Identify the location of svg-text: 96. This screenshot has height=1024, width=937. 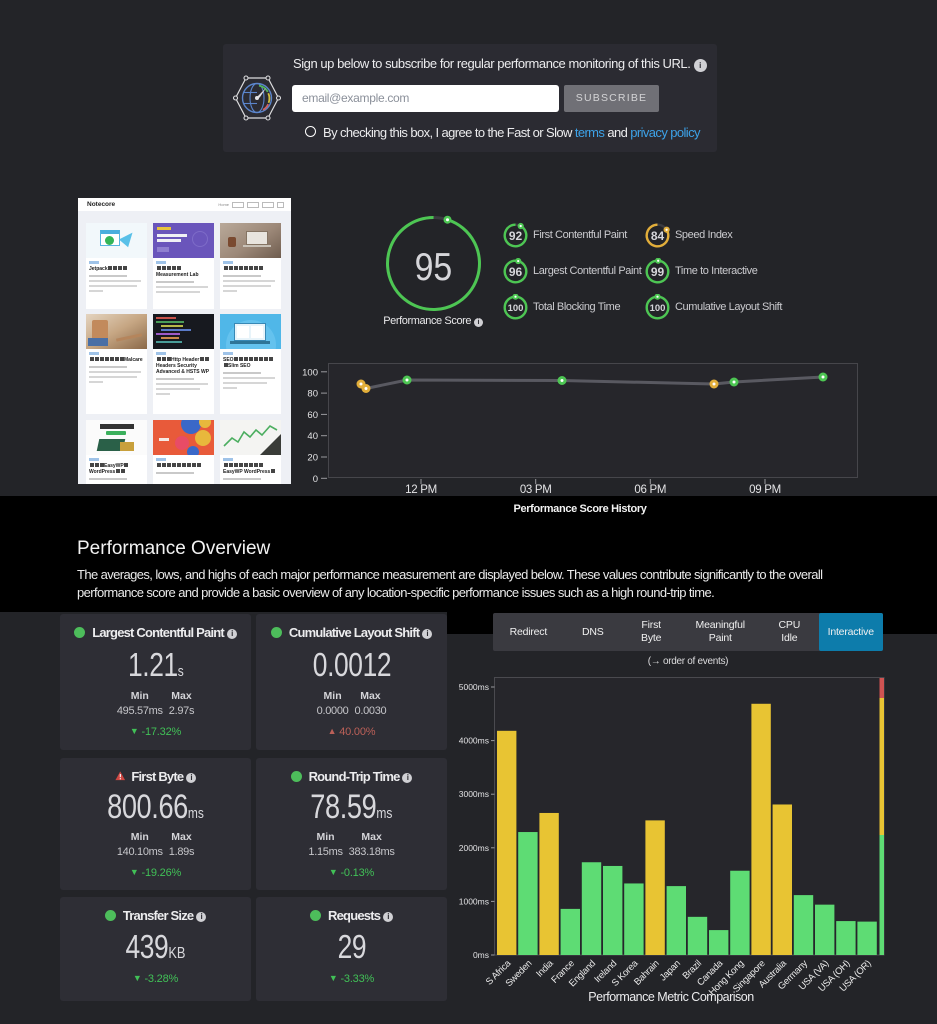
(515, 272).